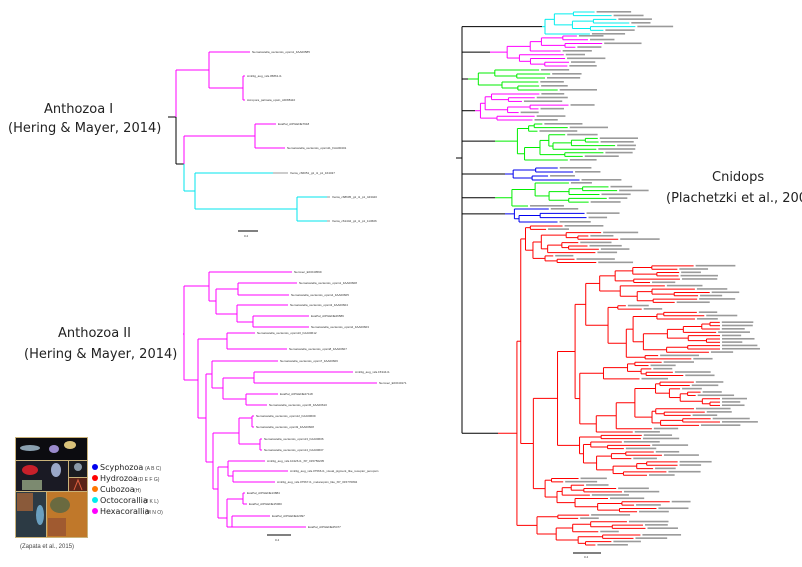 This screenshot has width=802, height=567. Describe the element at coordinates (312, 173) in the screenshot. I see `leaf-label: Xenia_c66051_g1_i1_p1_164437` at that location.